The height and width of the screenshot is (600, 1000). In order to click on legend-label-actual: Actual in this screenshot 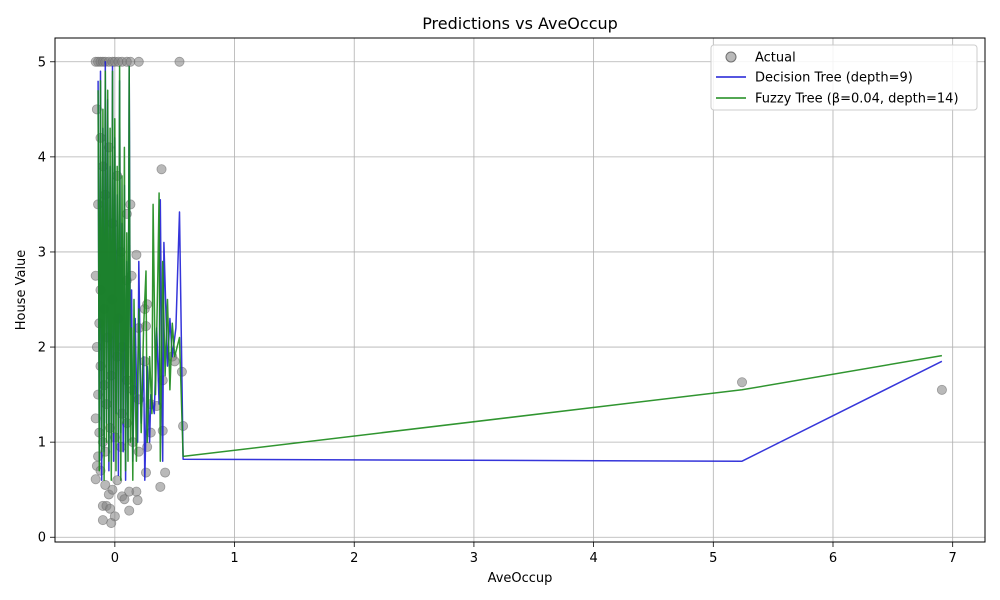, I will do `click(775, 58)`.